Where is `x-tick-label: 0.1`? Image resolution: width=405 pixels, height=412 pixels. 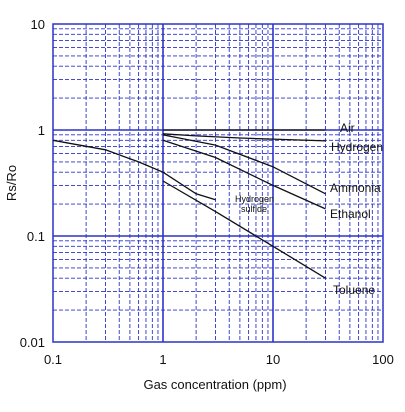
x-tick-label: 0.1 is located at coordinates (53, 359).